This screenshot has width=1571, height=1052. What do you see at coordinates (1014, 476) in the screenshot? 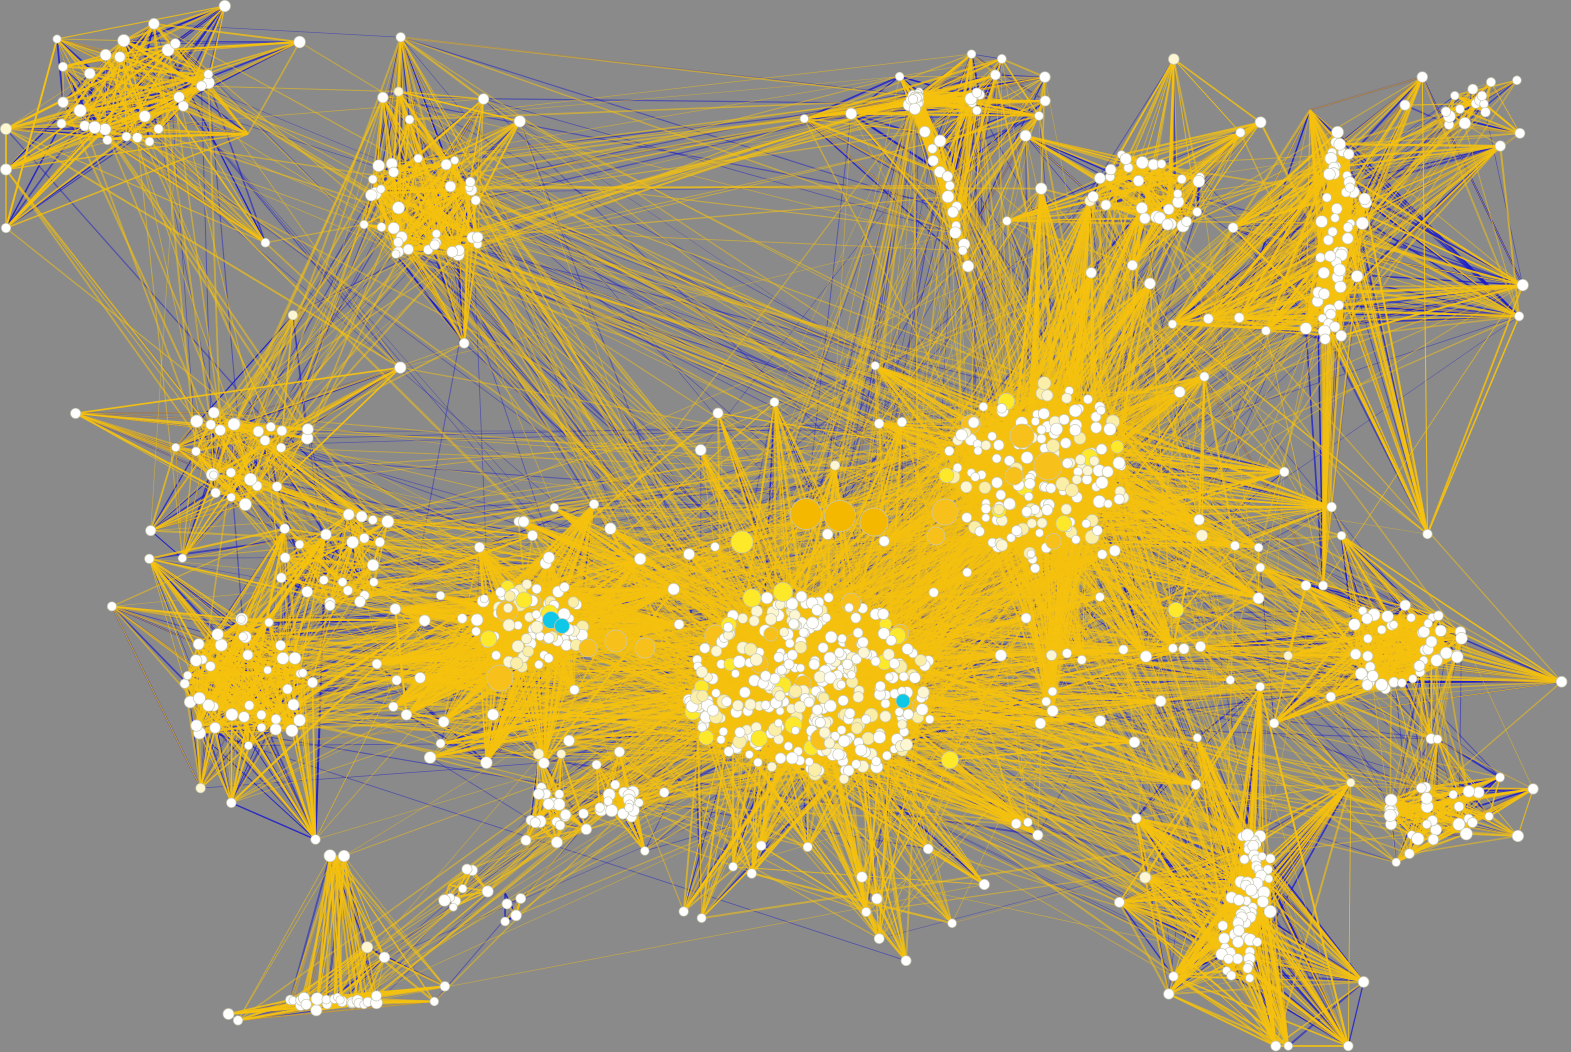
I see `graph-hub-node` at bounding box center [1014, 476].